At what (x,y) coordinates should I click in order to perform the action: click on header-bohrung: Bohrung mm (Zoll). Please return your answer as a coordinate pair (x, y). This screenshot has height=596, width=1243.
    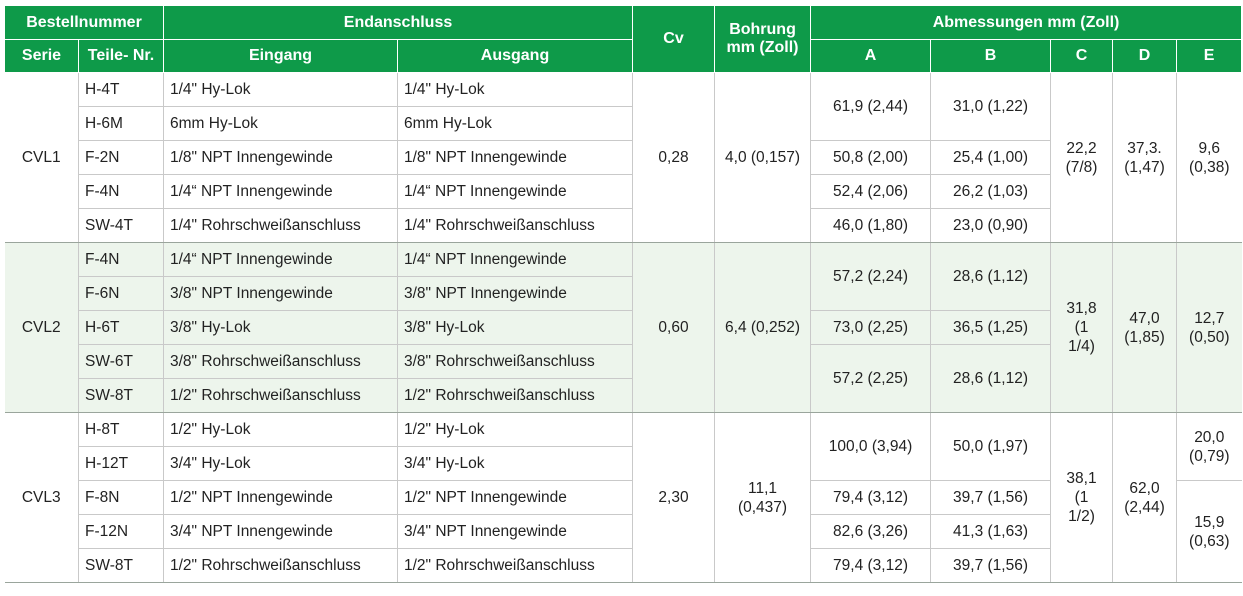
    Looking at the image, I should click on (763, 39).